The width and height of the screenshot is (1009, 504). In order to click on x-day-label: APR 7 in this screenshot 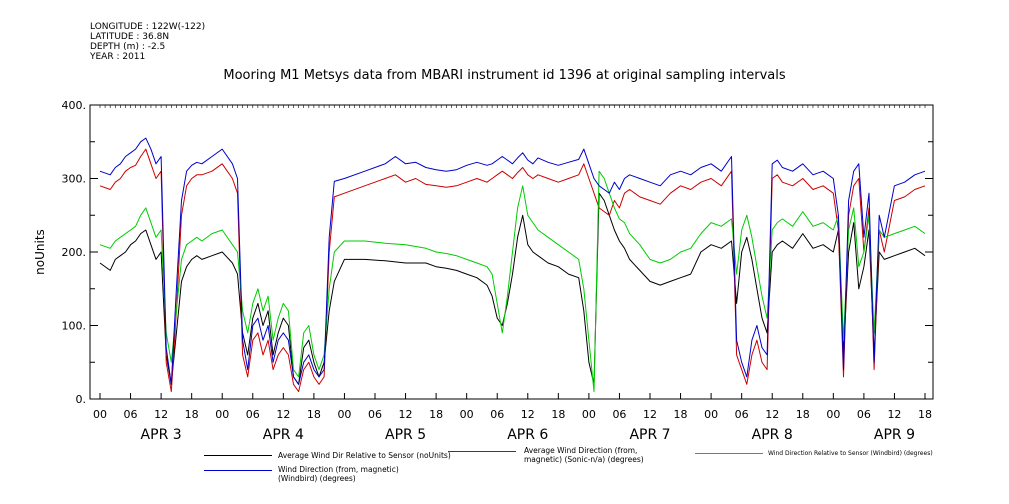, I will do `click(649, 435)`.